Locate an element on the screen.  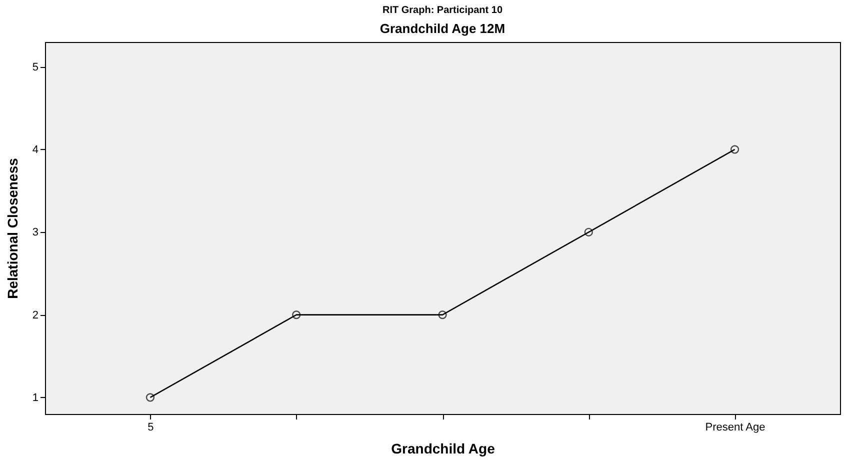
y-tick-label: 2 is located at coordinates (35, 315).